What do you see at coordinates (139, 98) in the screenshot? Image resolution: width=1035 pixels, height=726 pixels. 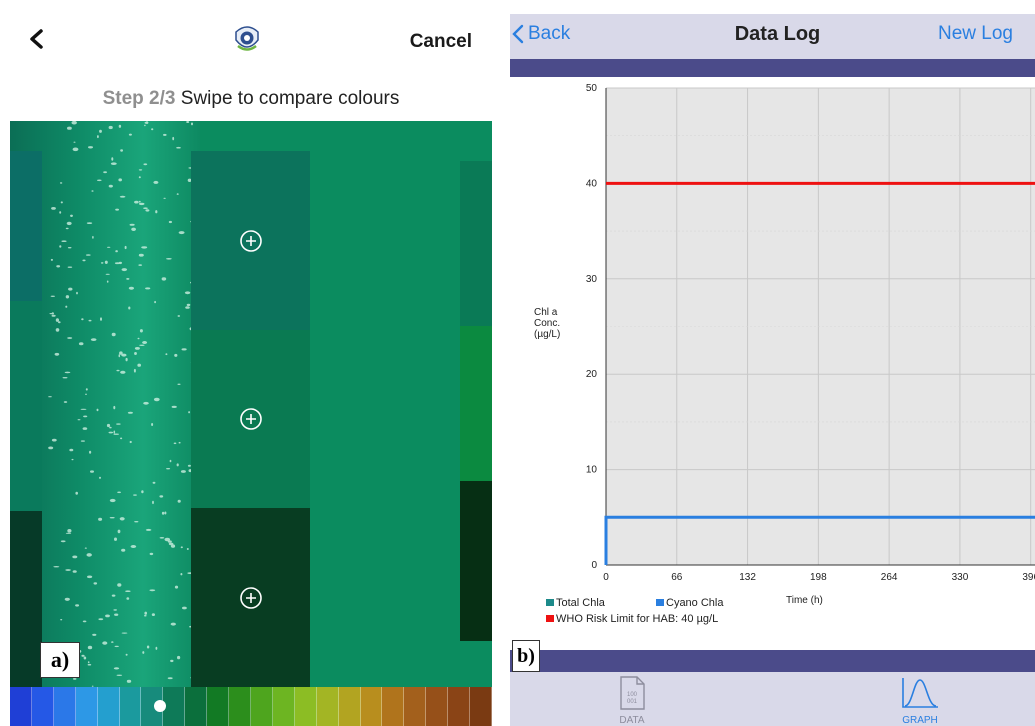 I see `step-number: Step 2/3` at bounding box center [139, 98].